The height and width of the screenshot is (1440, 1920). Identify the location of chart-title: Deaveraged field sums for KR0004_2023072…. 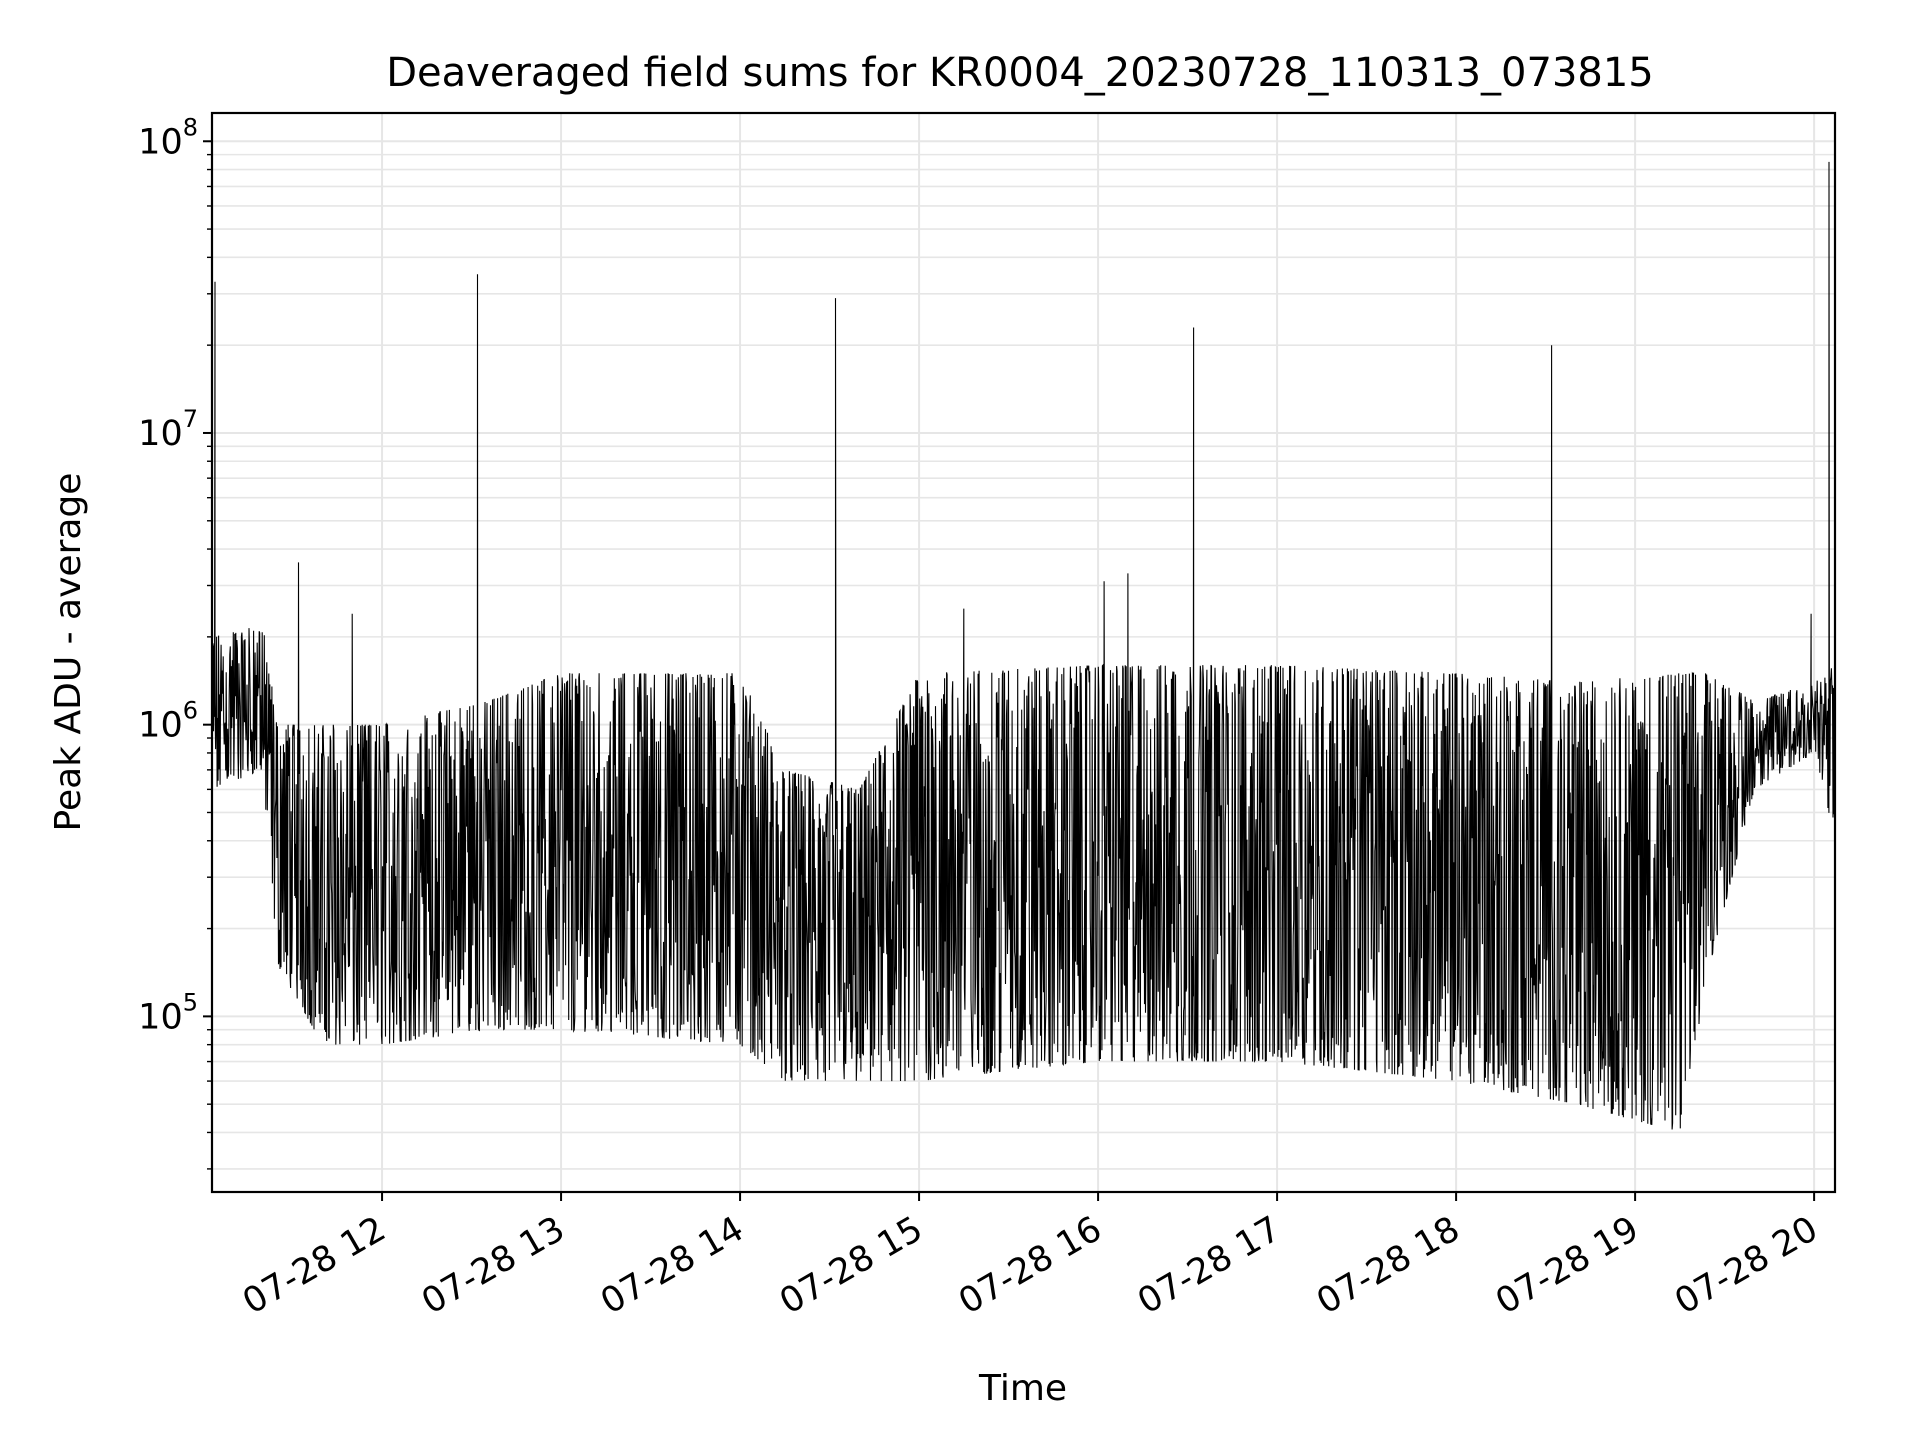
(1020, 73).